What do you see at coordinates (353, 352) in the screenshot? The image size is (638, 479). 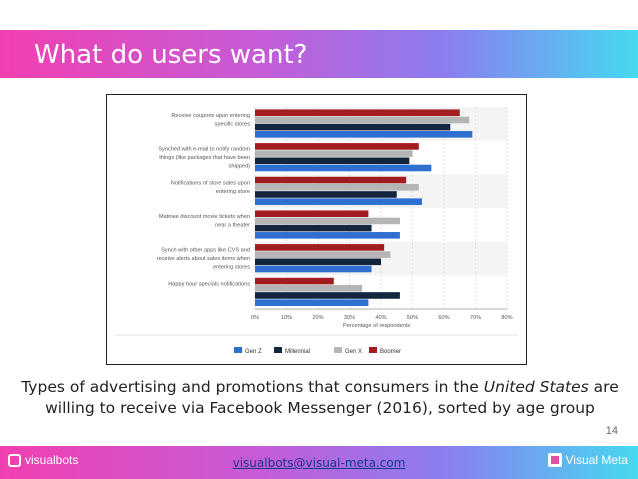 I see `legend-label: Gen X` at bounding box center [353, 352].